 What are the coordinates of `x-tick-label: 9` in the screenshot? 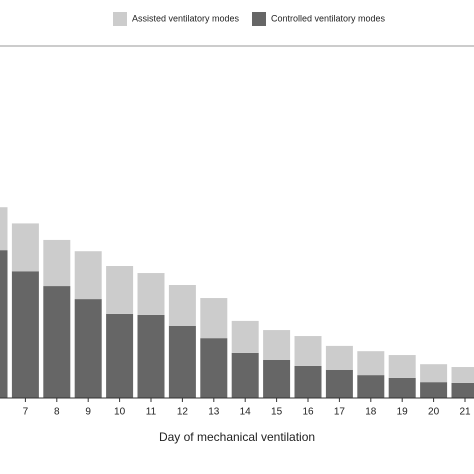 It's located at (88, 412).